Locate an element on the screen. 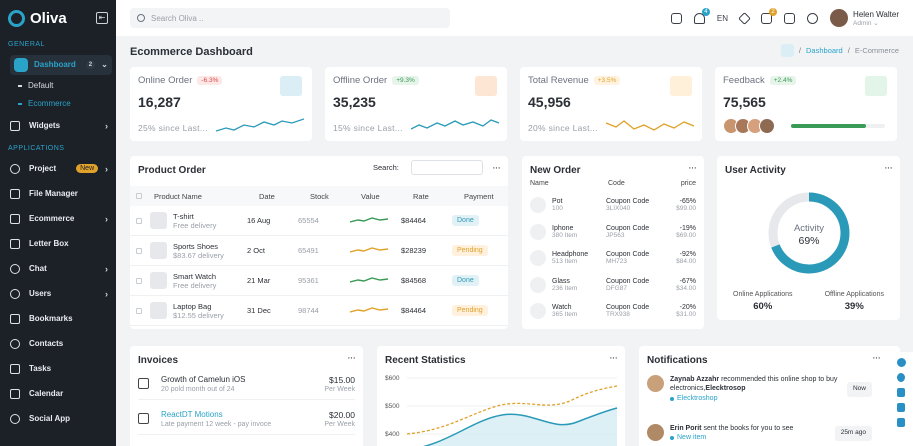  card-title: Recent Statistics is located at coordinates (425, 360).